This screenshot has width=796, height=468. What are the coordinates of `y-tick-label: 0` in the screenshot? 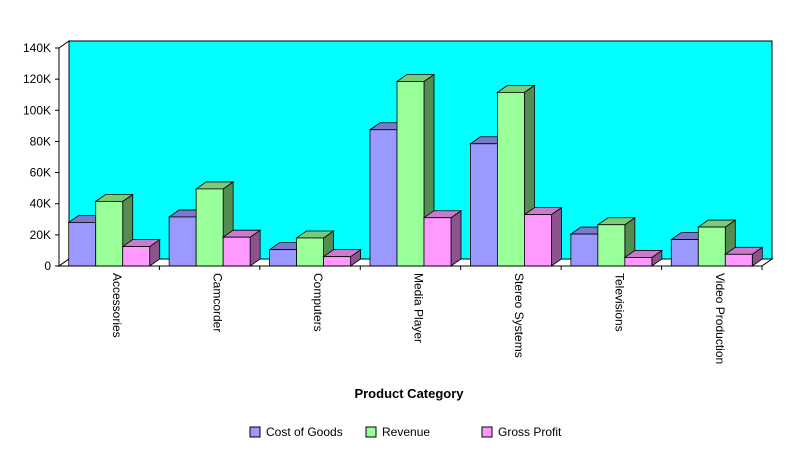 It's located at (47, 266).